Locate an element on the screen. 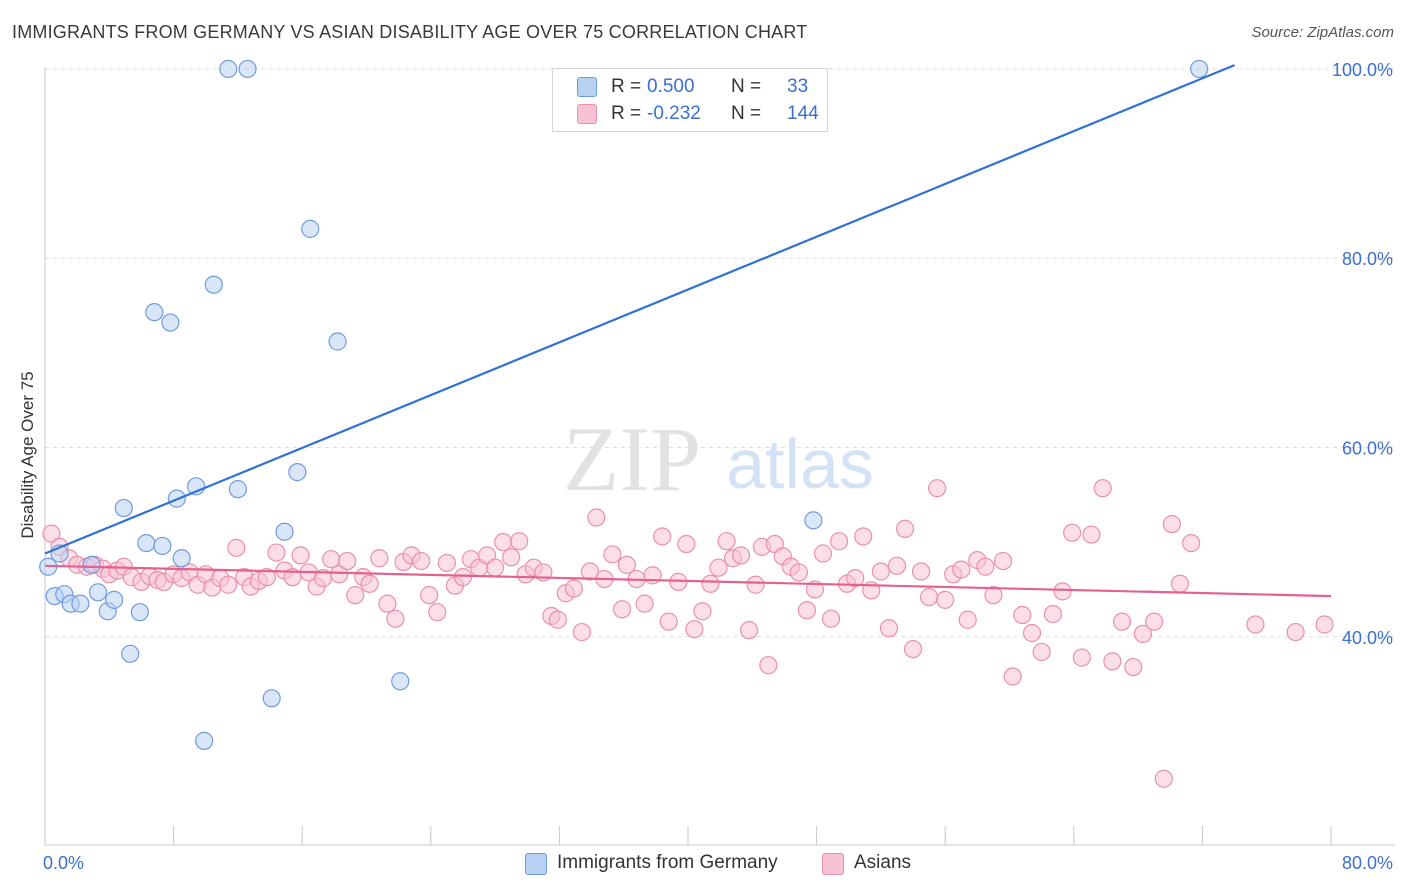  watermark-zip: ZIP is located at coordinates (632, 459).